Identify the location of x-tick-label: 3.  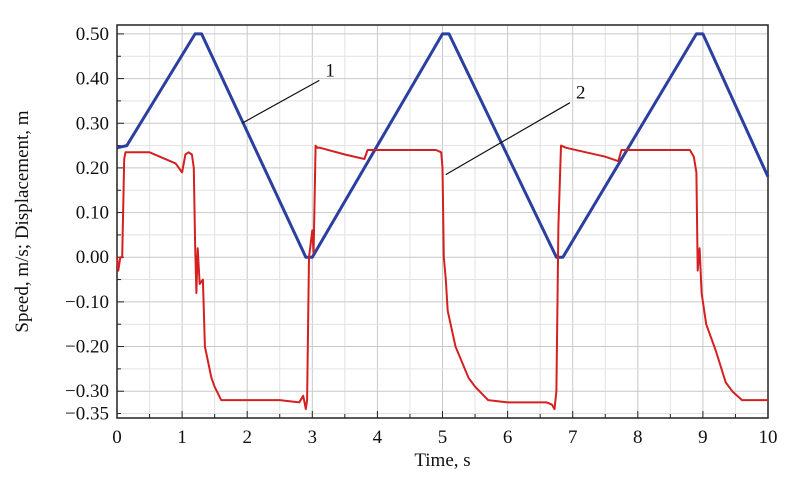
(313, 437).